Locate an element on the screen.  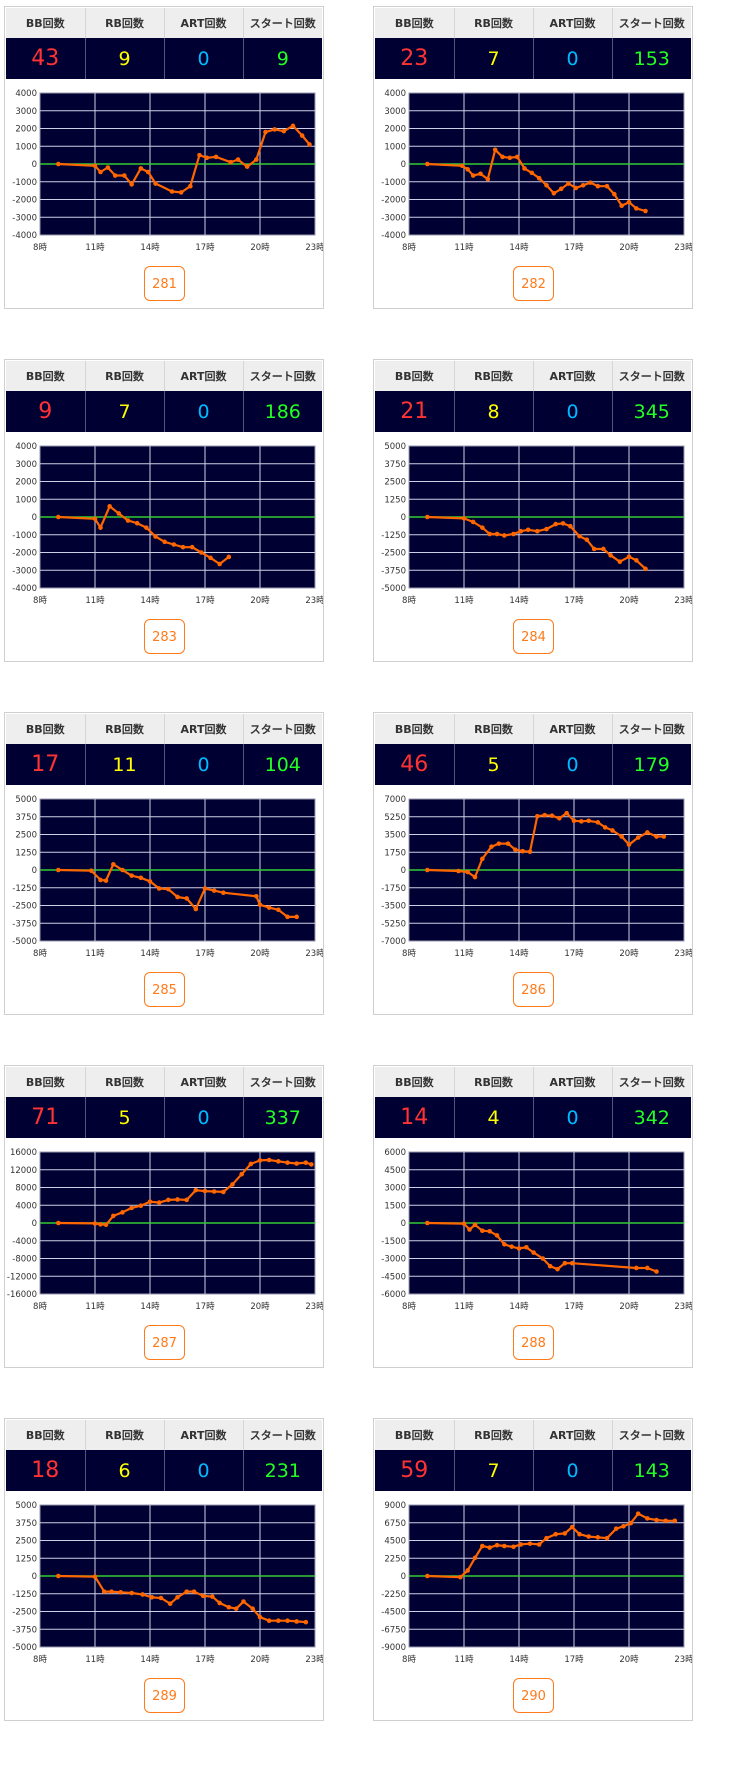
y-tick-label: -1500 is located at coordinates (393, 1242).